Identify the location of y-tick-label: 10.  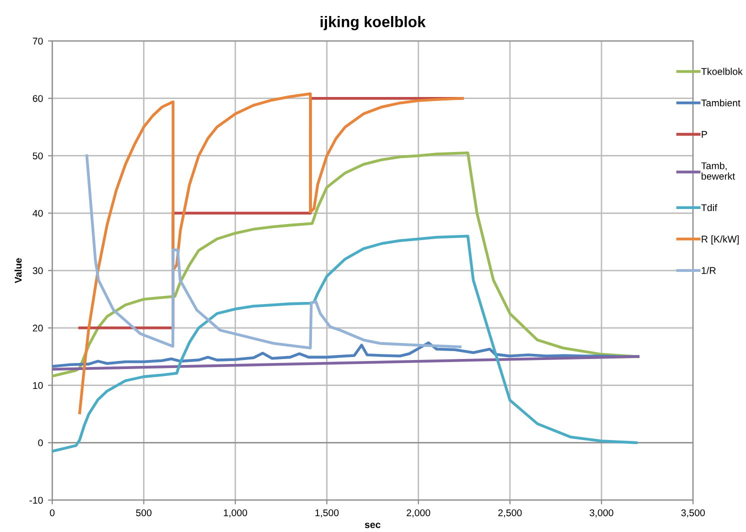
(38, 385).